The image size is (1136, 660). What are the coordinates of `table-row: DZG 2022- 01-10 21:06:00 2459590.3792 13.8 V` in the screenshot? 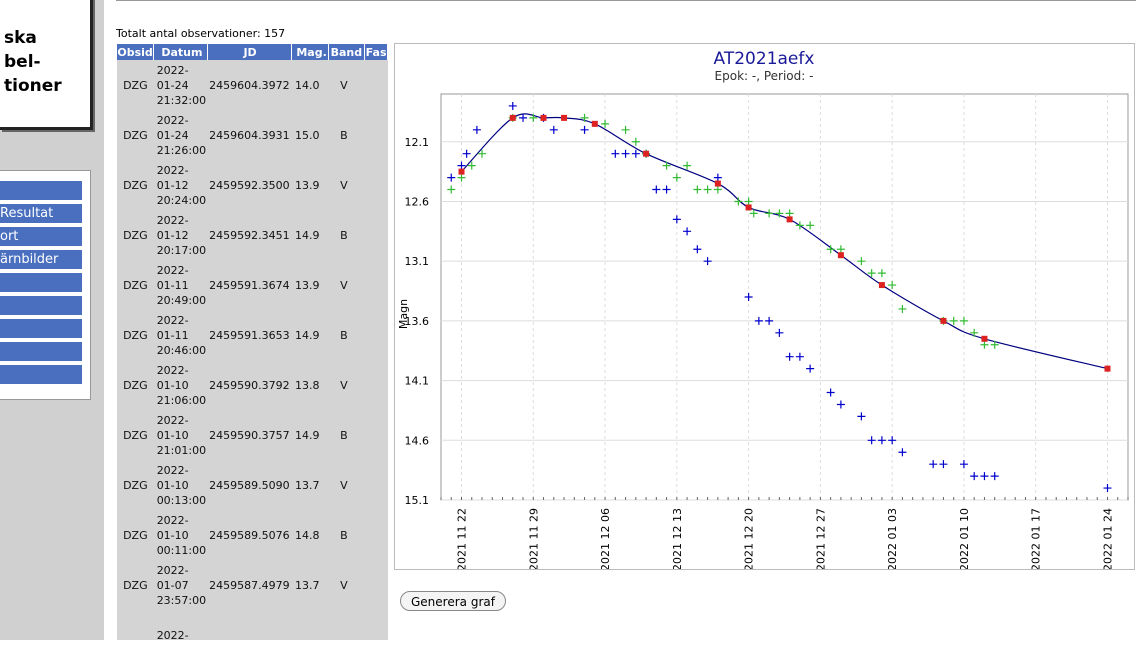 It's located at (252, 385).